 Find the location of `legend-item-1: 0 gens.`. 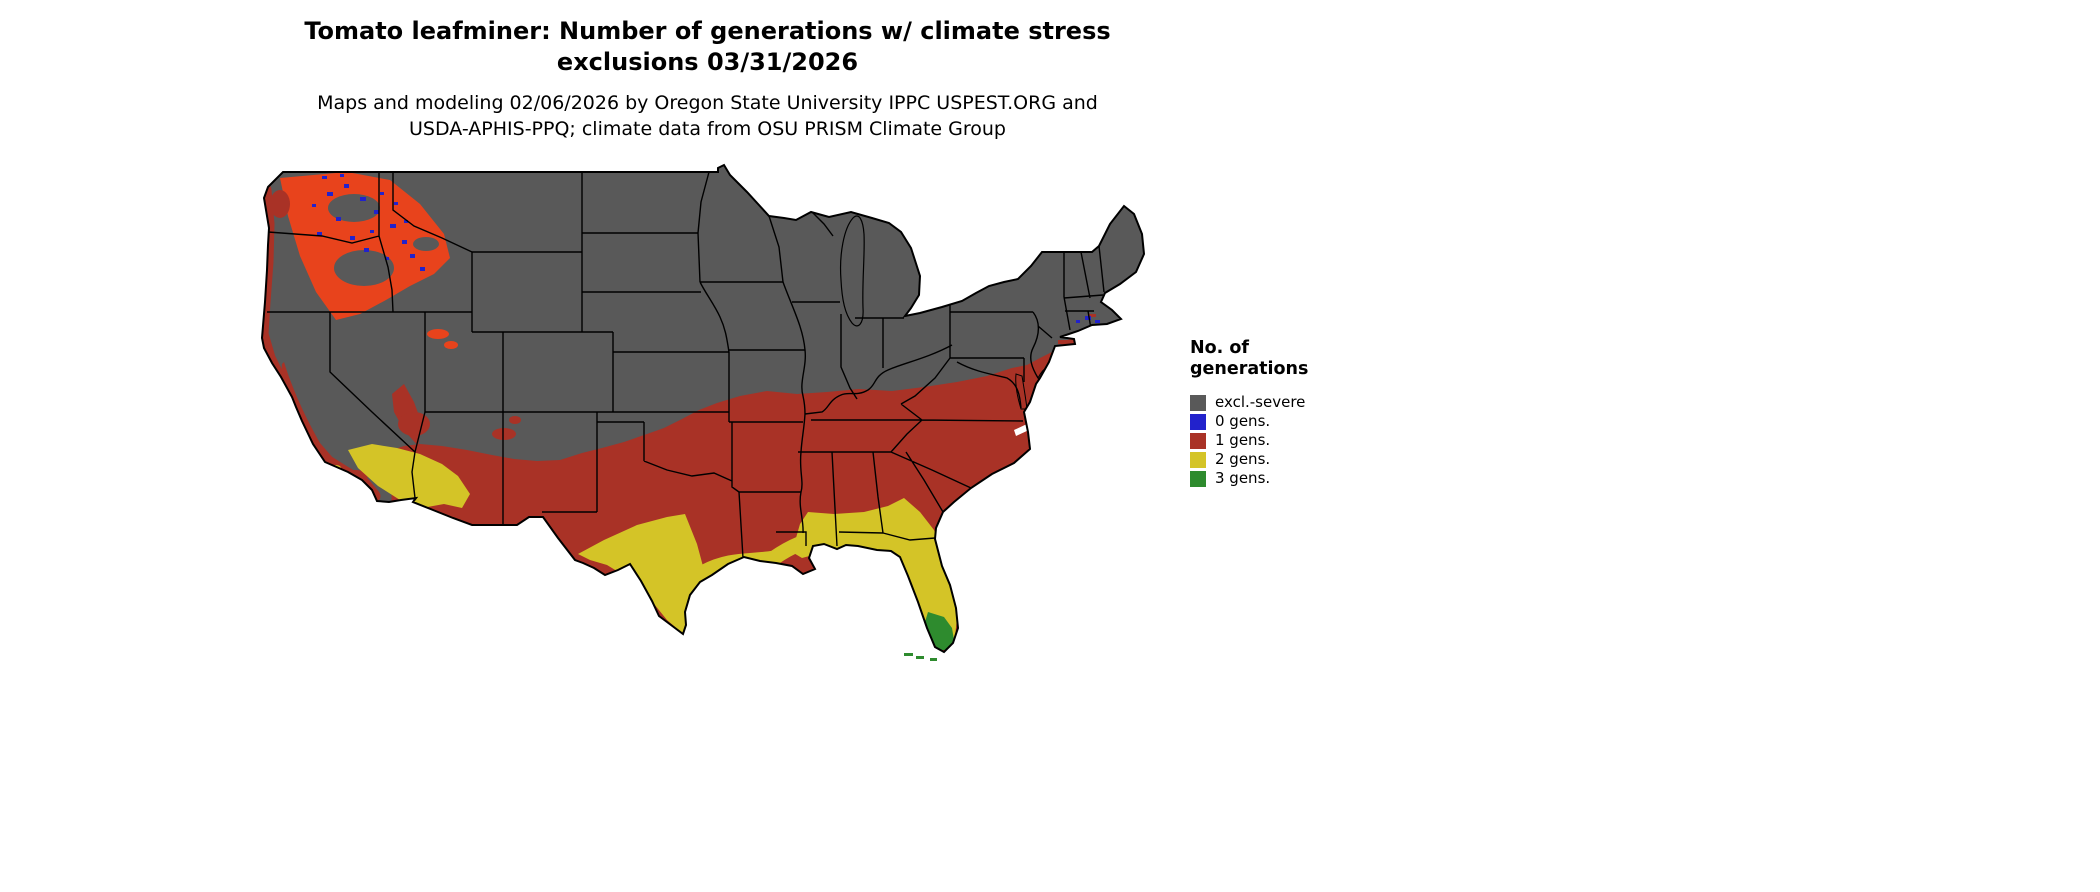

legend-item-1: 0 gens. is located at coordinates (1290, 421).